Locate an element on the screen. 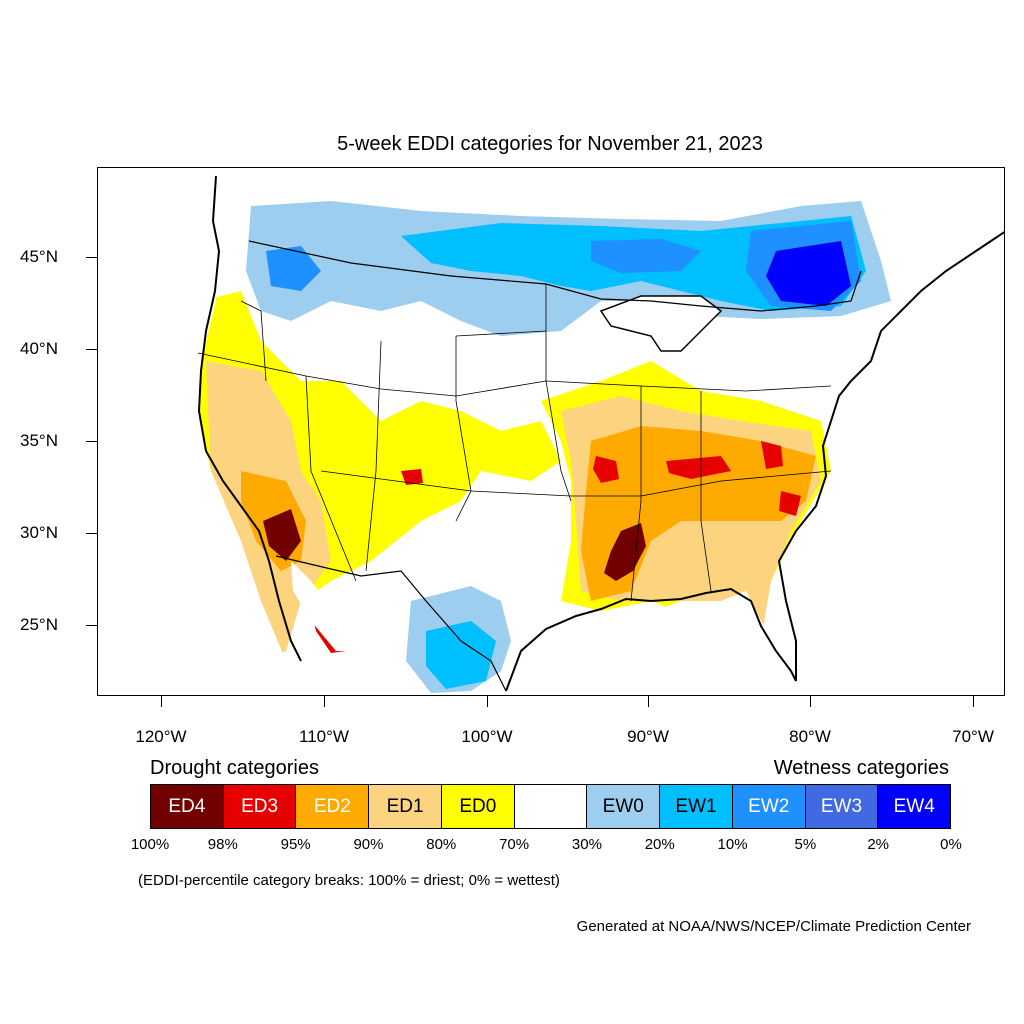  drought-nm-ed3 is located at coordinates (412, 477).